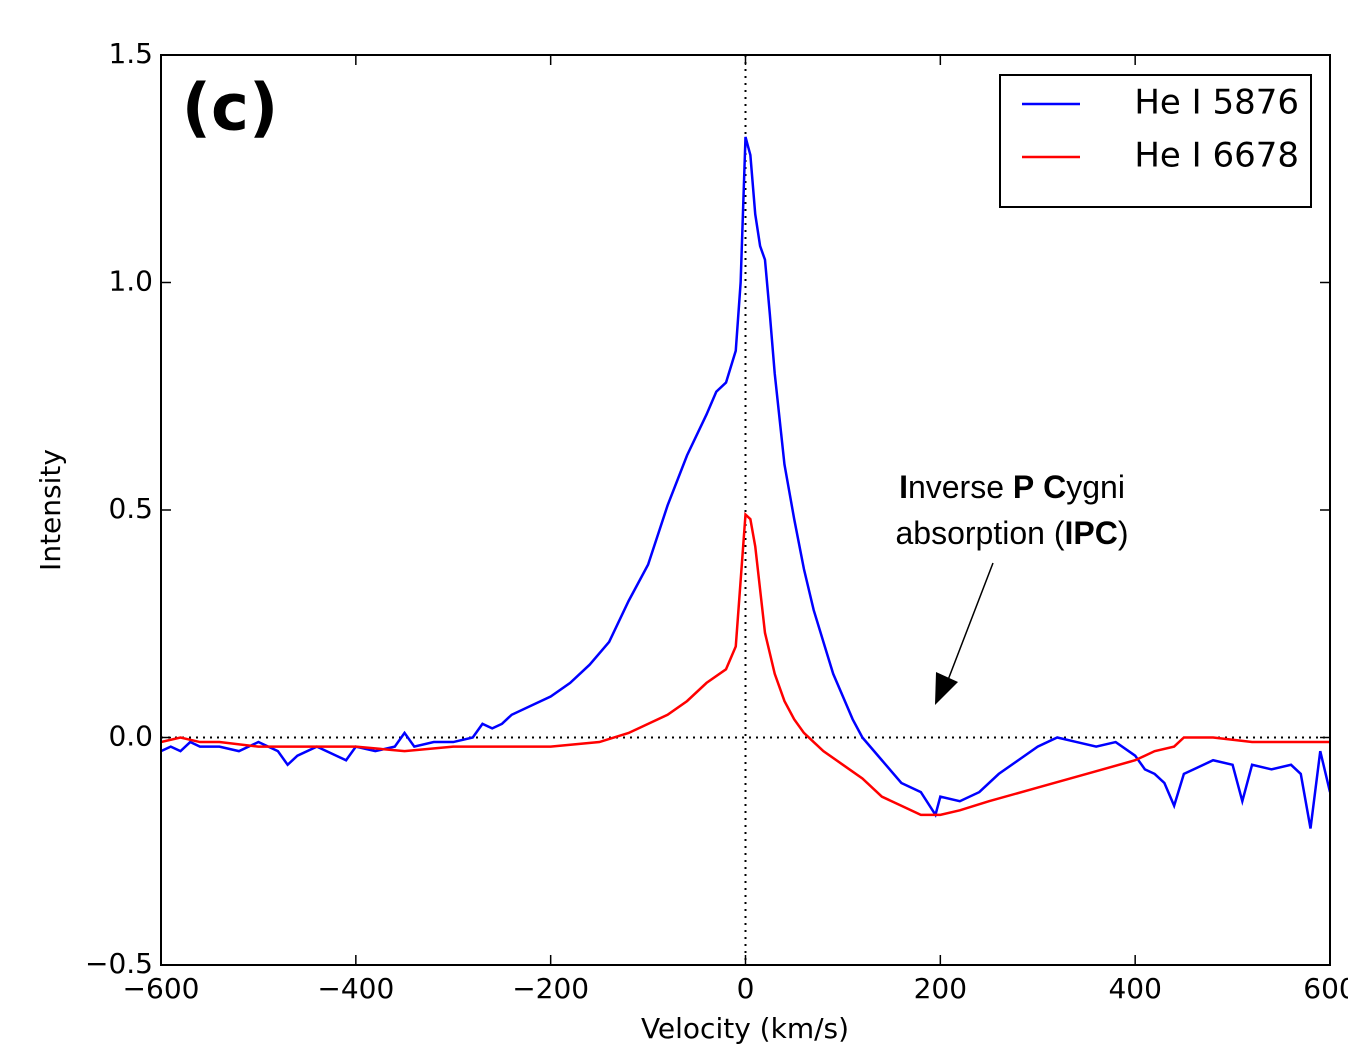 The width and height of the screenshot is (1348, 1046). Describe the element at coordinates (119, 963) in the screenshot. I see `y-tick-label: −0.5` at that location.